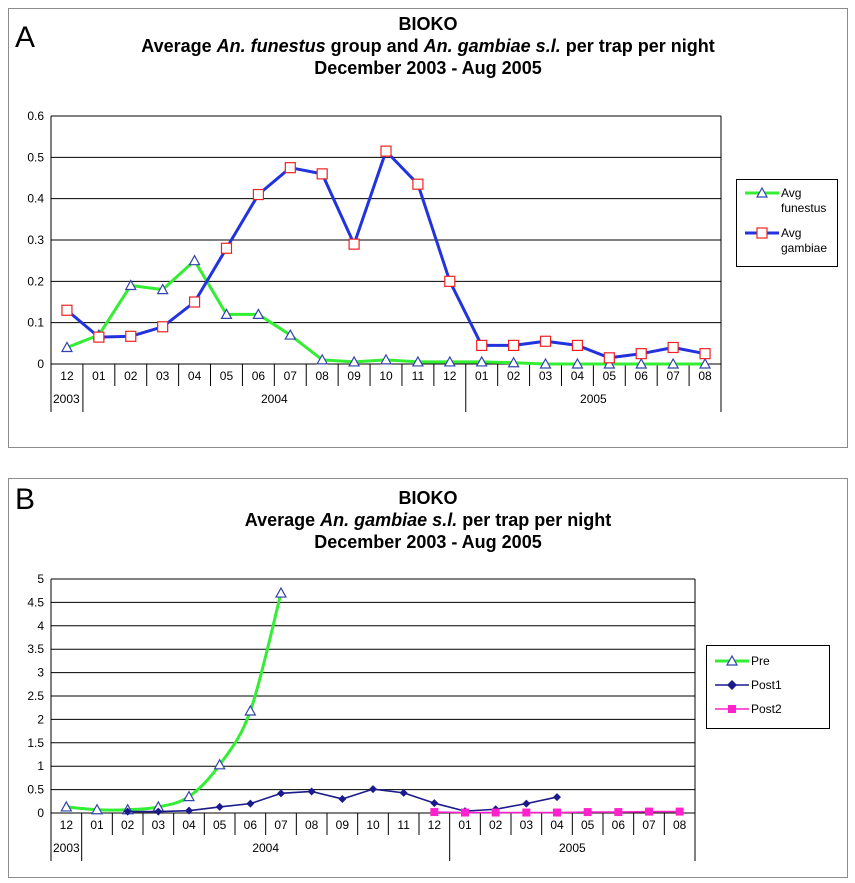 The height and width of the screenshot is (883, 855). What do you see at coordinates (403, 825) in the screenshot?
I see `chart-b-category-label: 11` at bounding box center [403, 825].